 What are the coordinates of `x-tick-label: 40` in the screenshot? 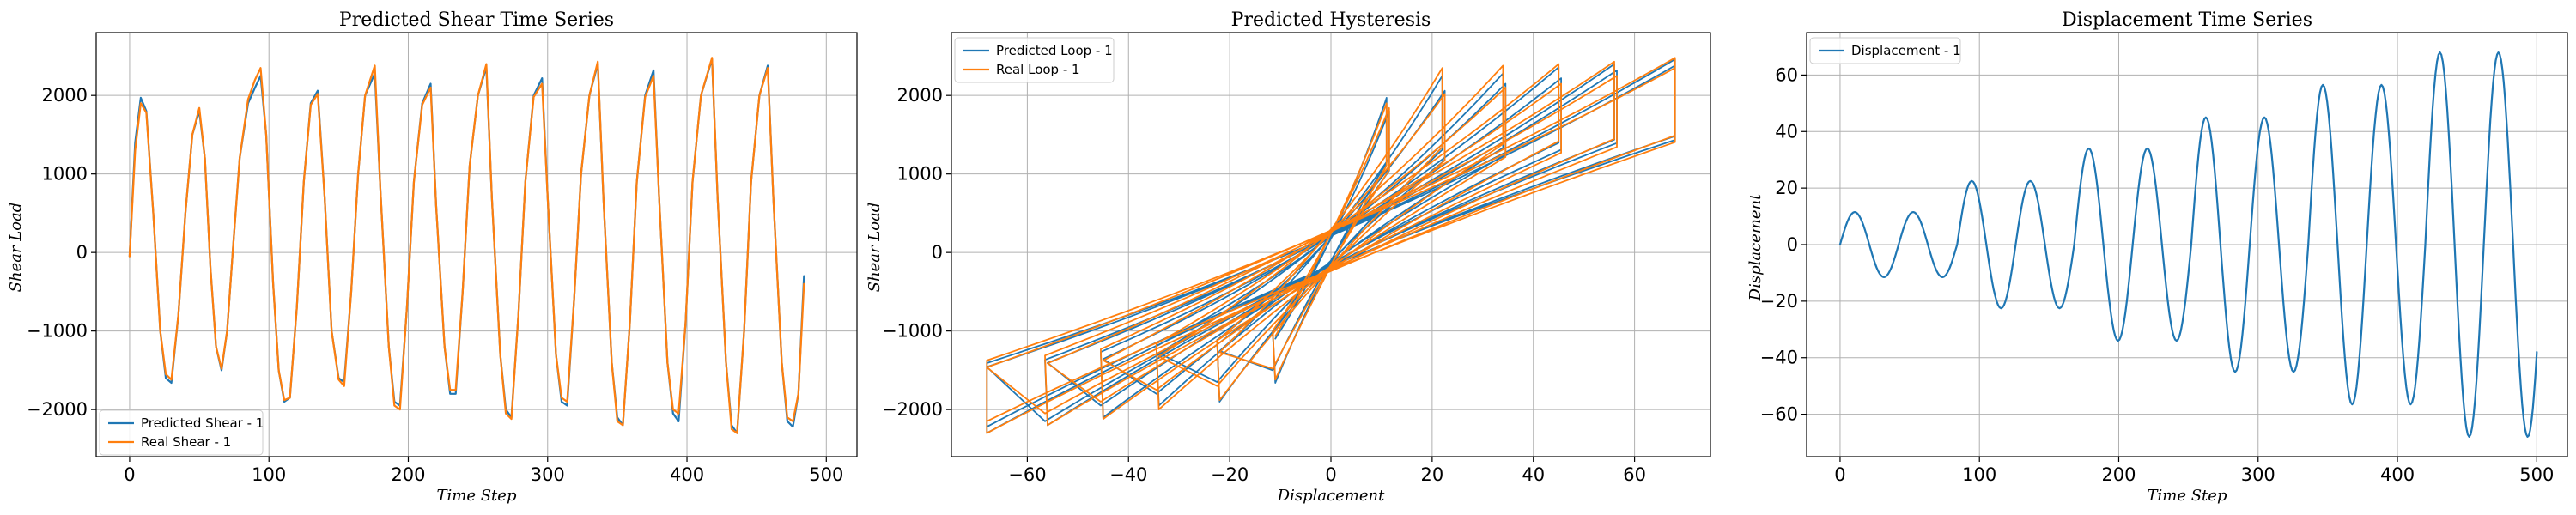 It's located at (1533, 474).